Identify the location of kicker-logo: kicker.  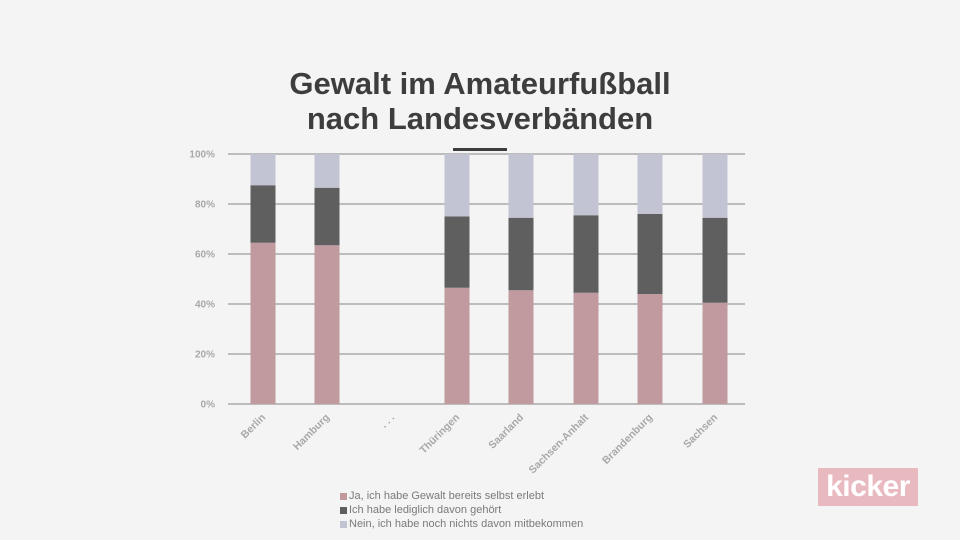
(868, 487).